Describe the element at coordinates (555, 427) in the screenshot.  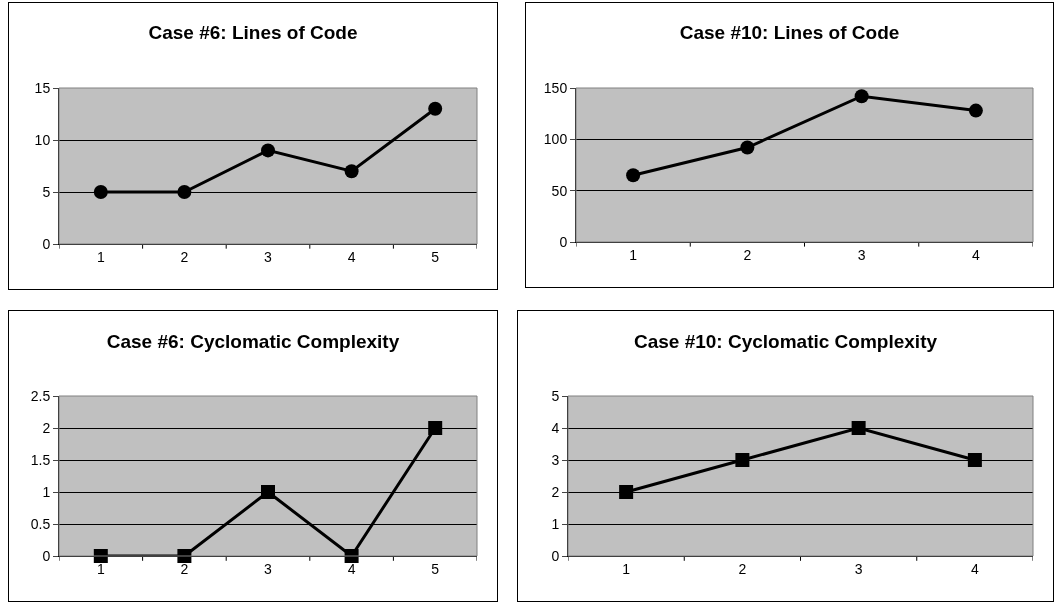
I see `y-tick-label: 4` at that location.